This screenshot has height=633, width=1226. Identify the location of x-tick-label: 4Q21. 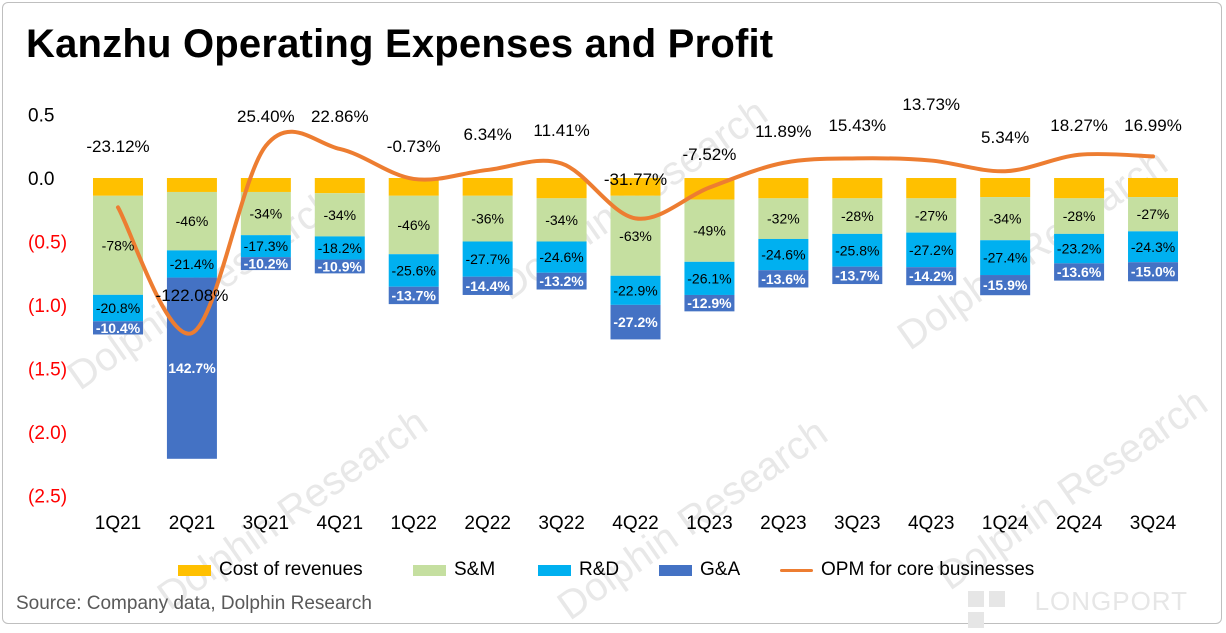
(340, 523).